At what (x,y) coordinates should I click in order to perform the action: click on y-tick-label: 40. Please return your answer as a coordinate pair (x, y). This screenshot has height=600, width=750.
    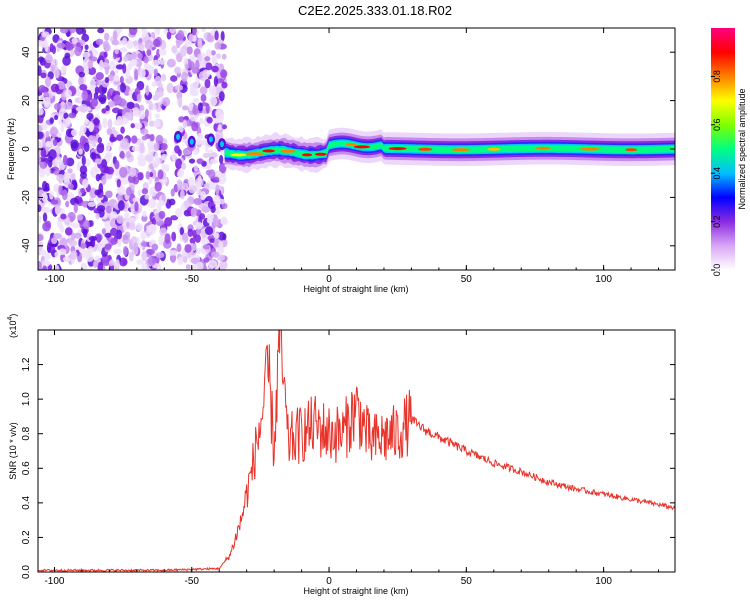
    Looking at the image, I should click on (26, 52).